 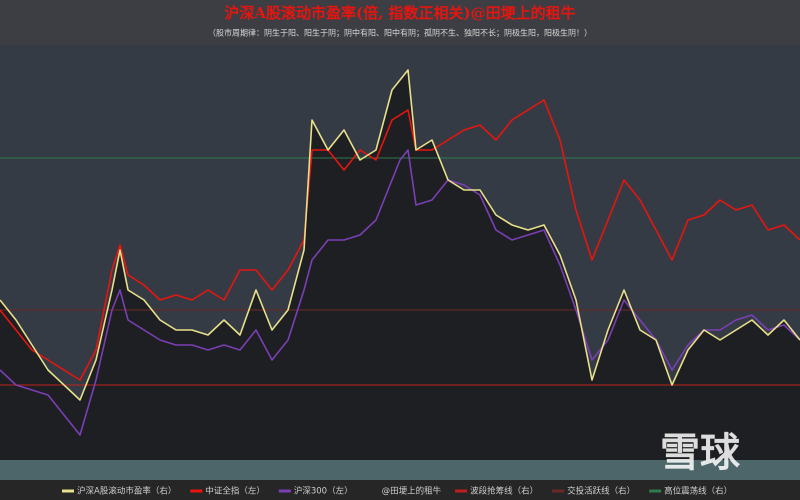 I want to click on legend-label: 交投活跃线（右）, so click(x=601, y=491).